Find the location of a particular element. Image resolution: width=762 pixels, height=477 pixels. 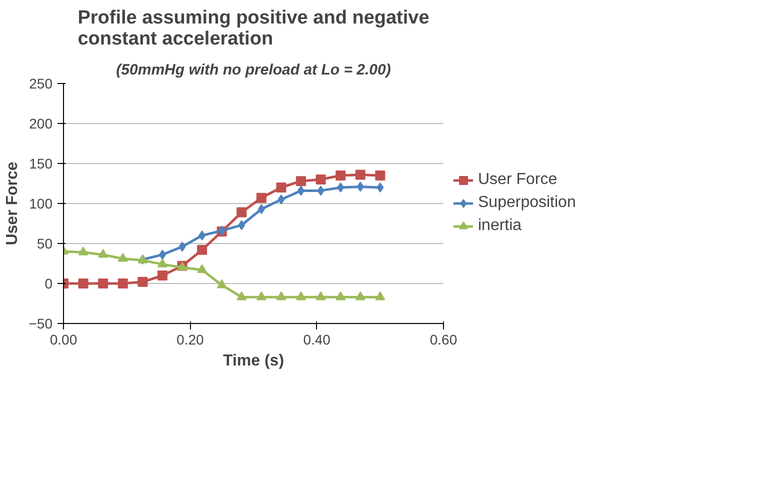

legend-label: User Force is located at coordinates (518, 180).